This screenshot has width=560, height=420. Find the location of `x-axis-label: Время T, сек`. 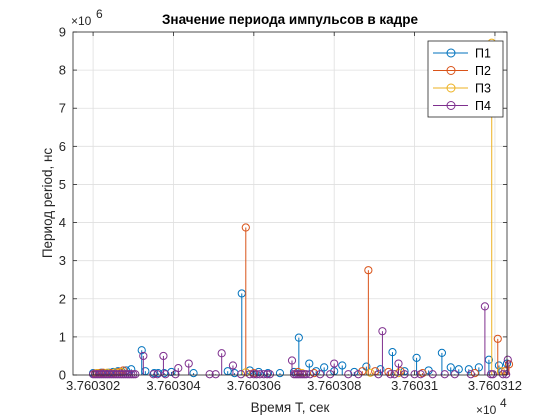

x-axis-label: Время T, сек is located at coordinates (290, 407).